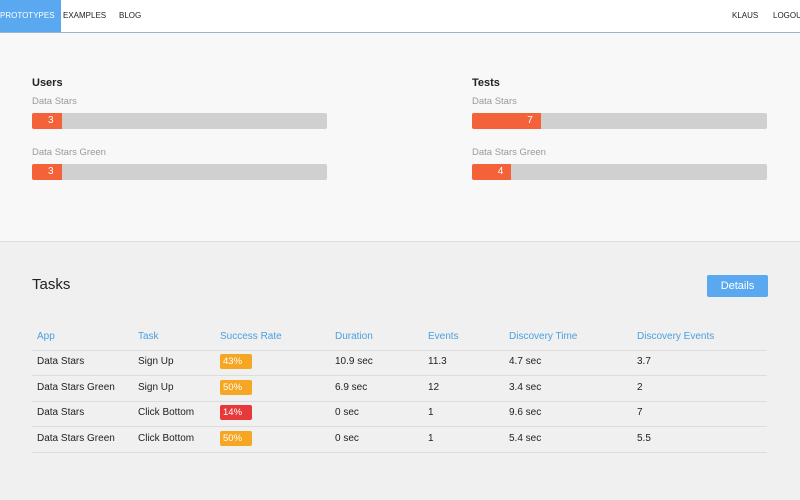 The width and height of the screenshot is (800, 500). Describe the element at coordinates (506, 121) in the screenshot. I see `progress-fill: 7` at that location.